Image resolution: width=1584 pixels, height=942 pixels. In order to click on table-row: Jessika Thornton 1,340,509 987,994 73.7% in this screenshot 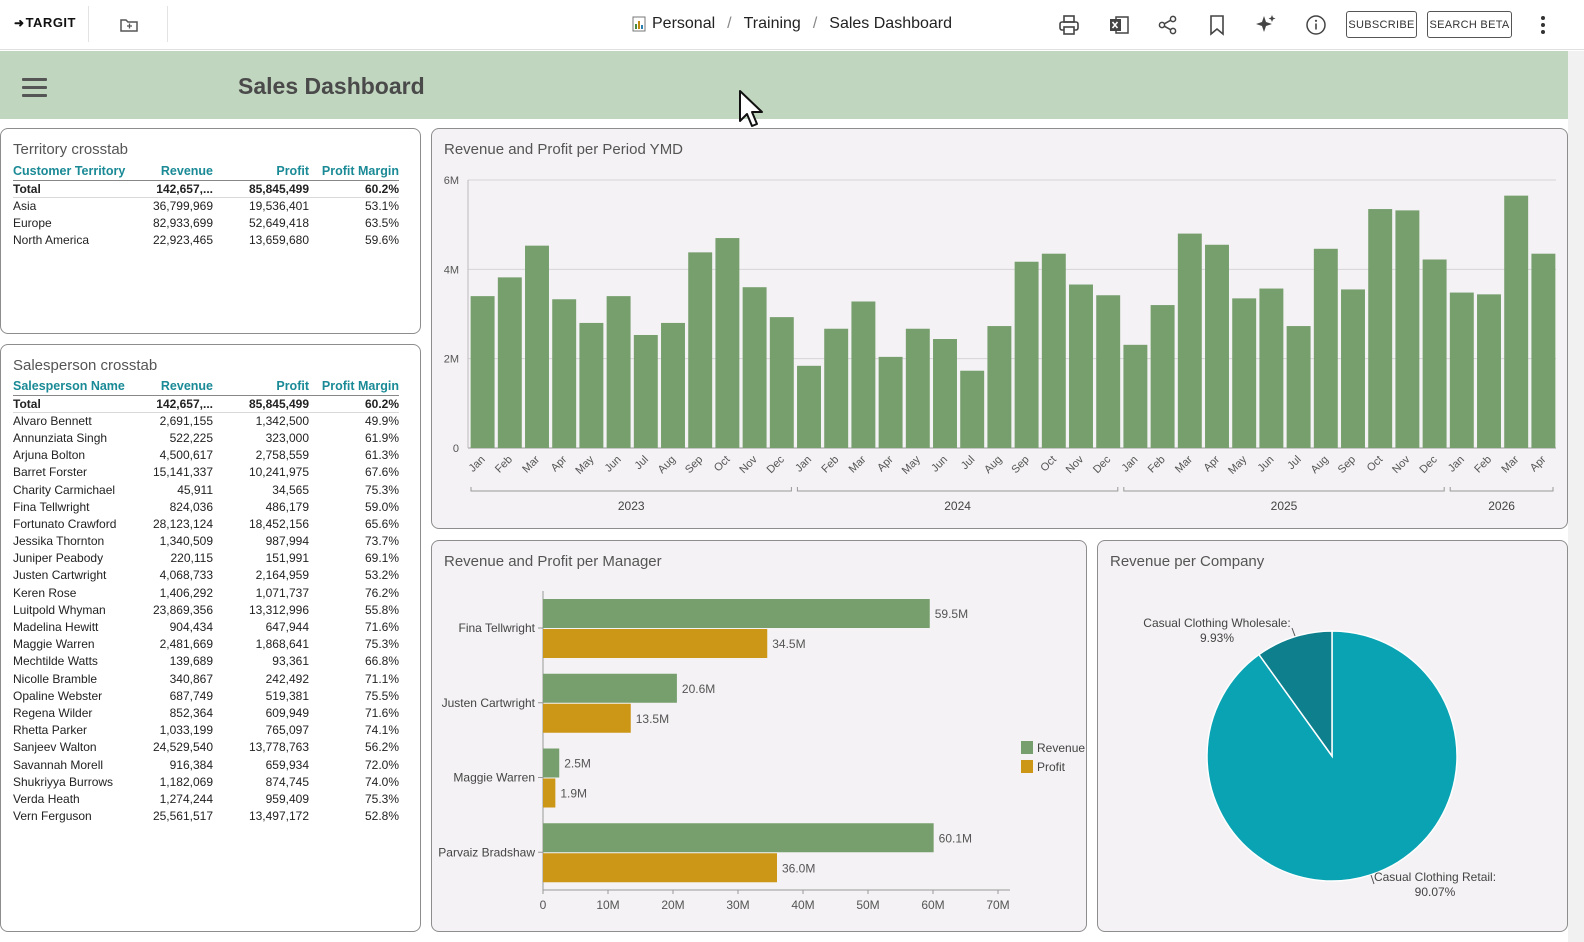, I will do `click(206, 541)`.